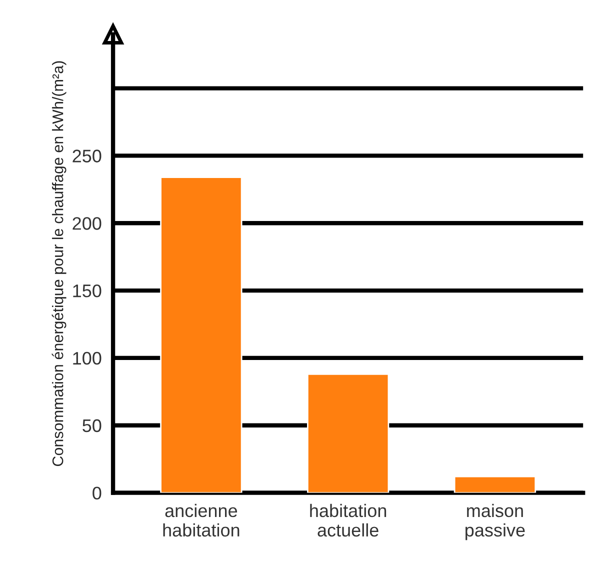 This screenshot has height=573, width=595. I want to click on x-tick-label: habitation actuelle, so click(348, 520).